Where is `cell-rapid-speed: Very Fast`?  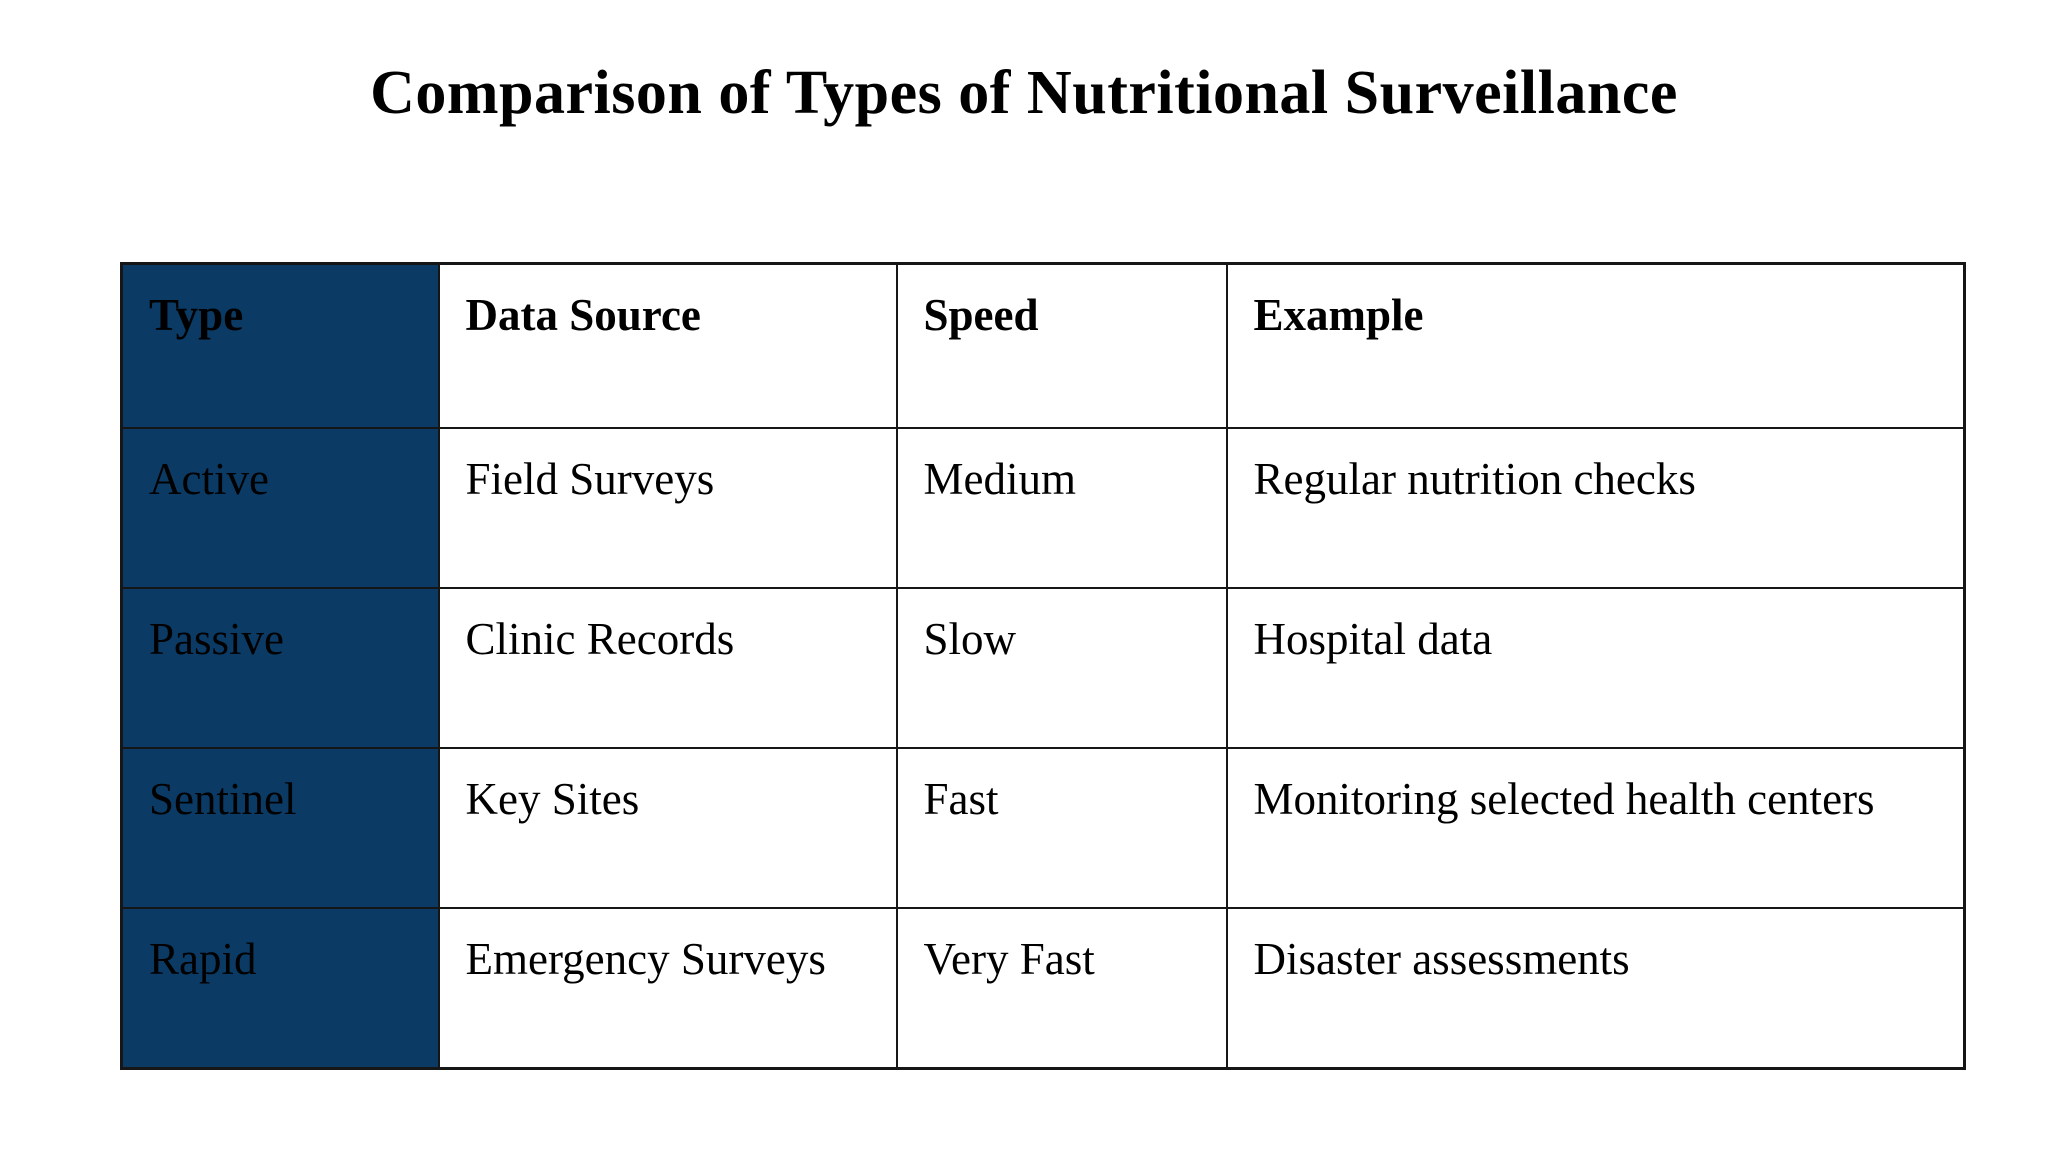 cell-rapid-speed: Very Fast is located at coordinates (1061, 988).